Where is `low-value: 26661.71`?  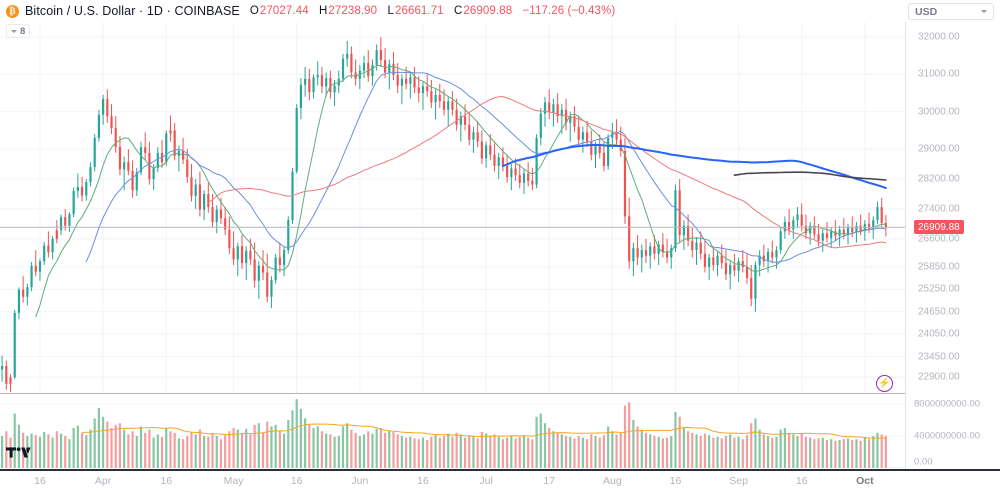 low-value: 26661.71 is located at coordinates (419, 11).